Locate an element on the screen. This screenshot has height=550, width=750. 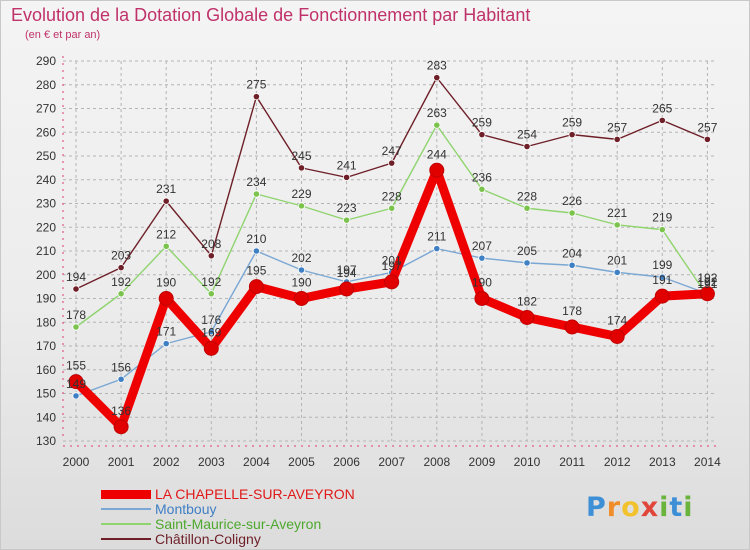
data-point-saint-maurice-sur-aveyron-2000 is located at coordinates (76, 327).